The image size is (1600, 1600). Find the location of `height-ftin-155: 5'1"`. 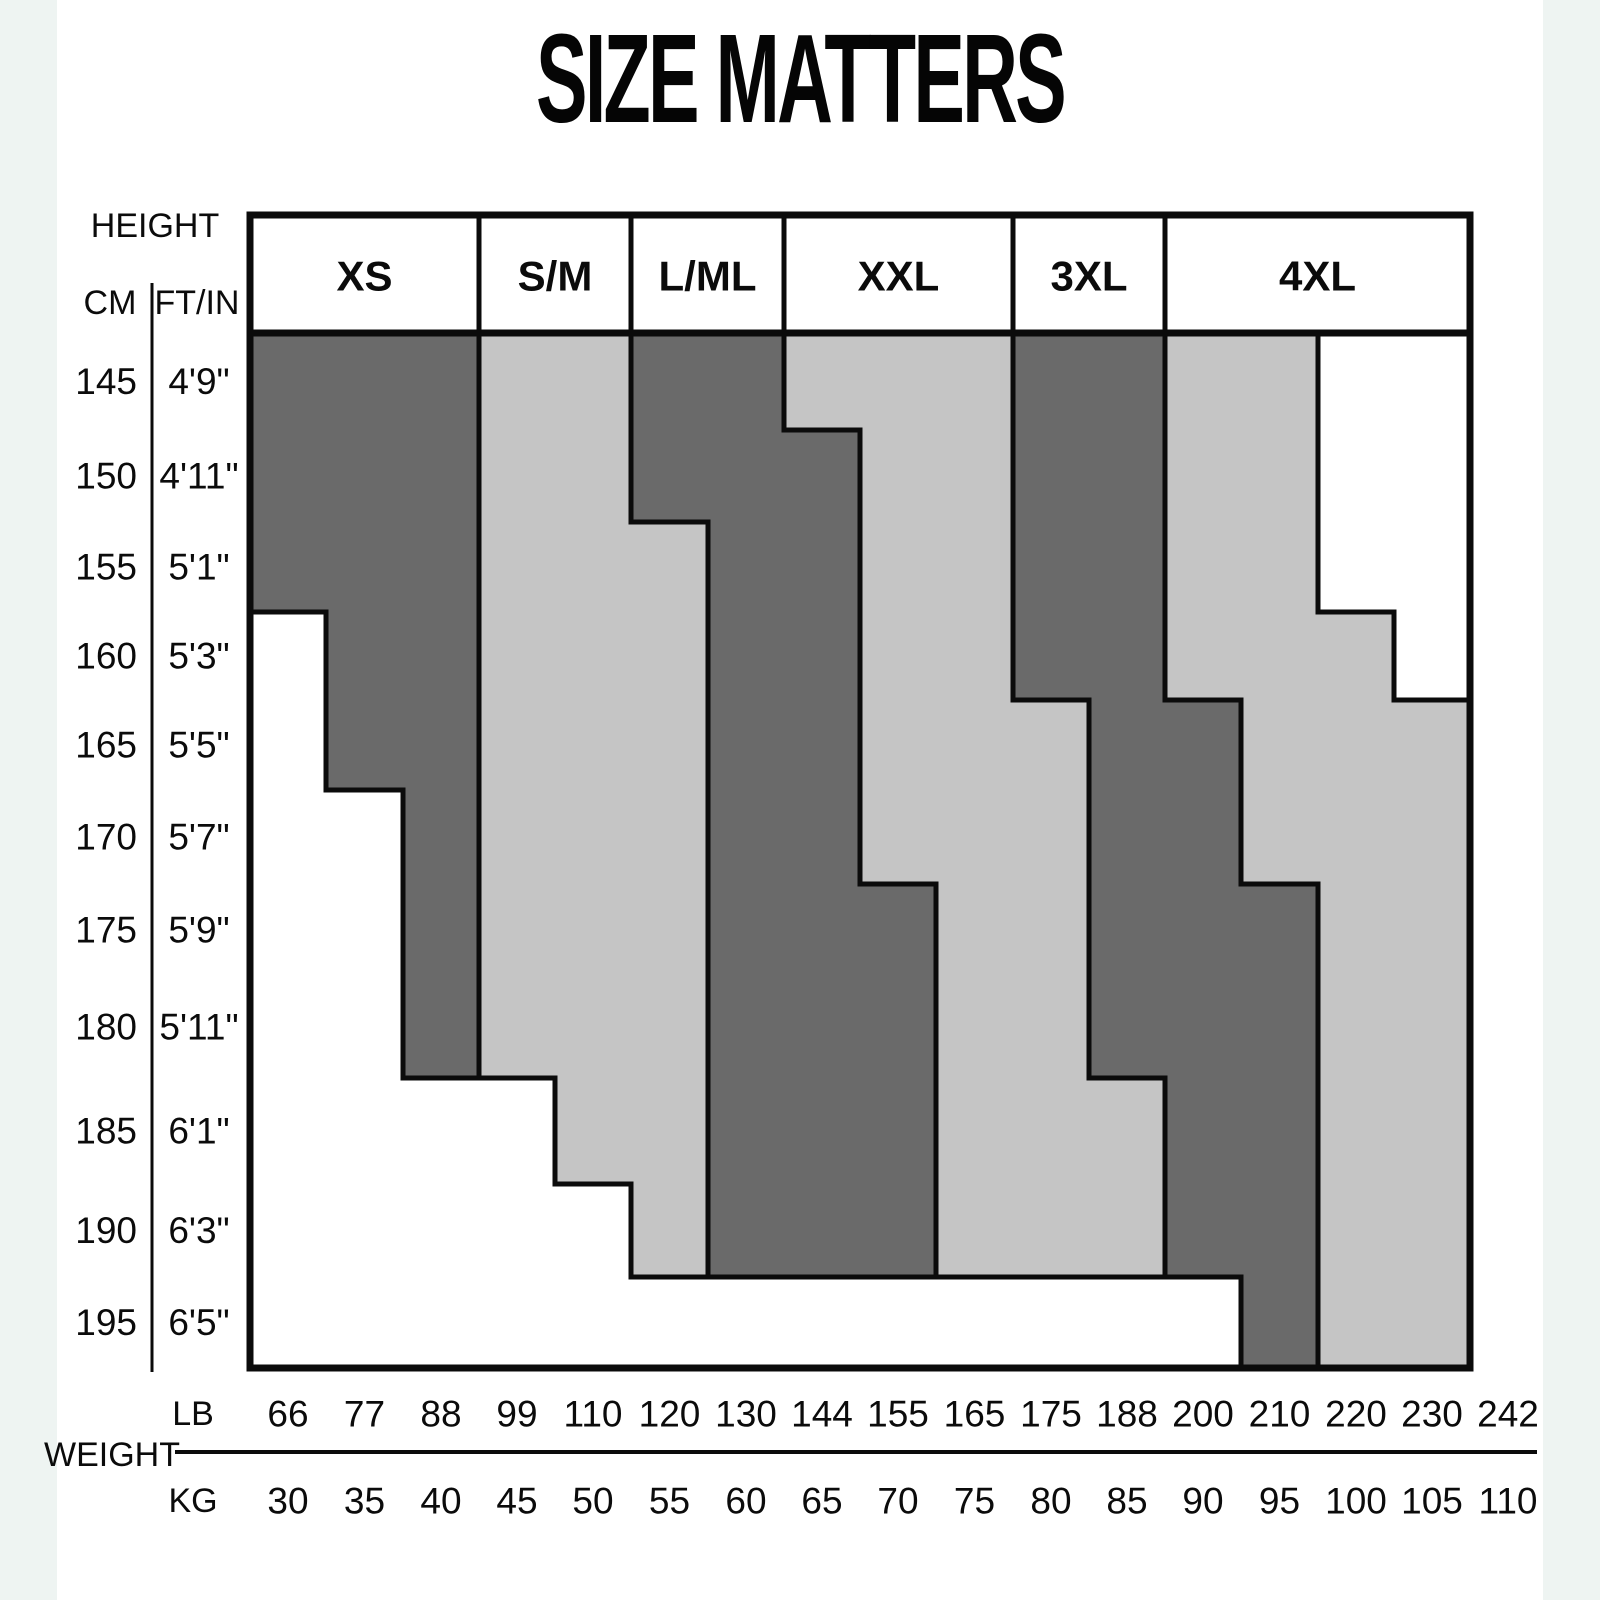

height-ftin-155: 5'1" is located at coordinates (198, 567).